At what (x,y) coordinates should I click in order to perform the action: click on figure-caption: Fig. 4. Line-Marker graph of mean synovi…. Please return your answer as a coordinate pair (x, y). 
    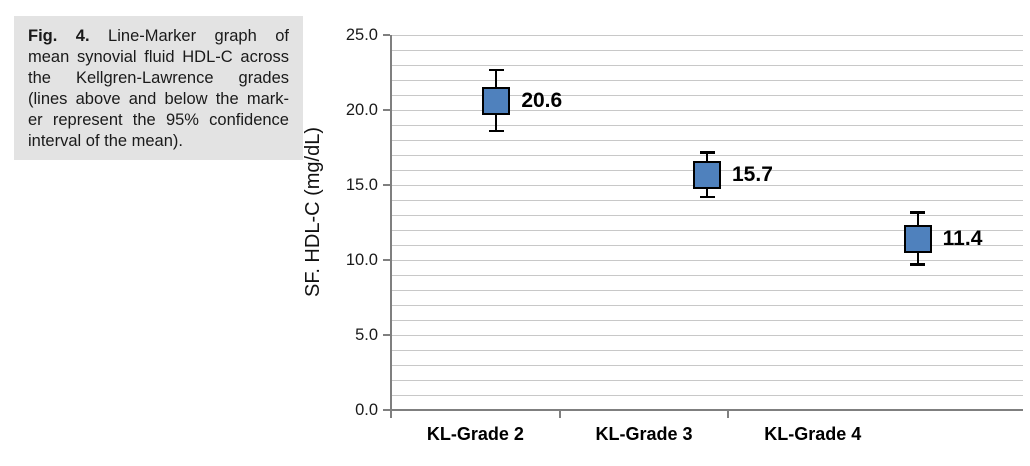
    Looking at the image, I should click on (158, 88).